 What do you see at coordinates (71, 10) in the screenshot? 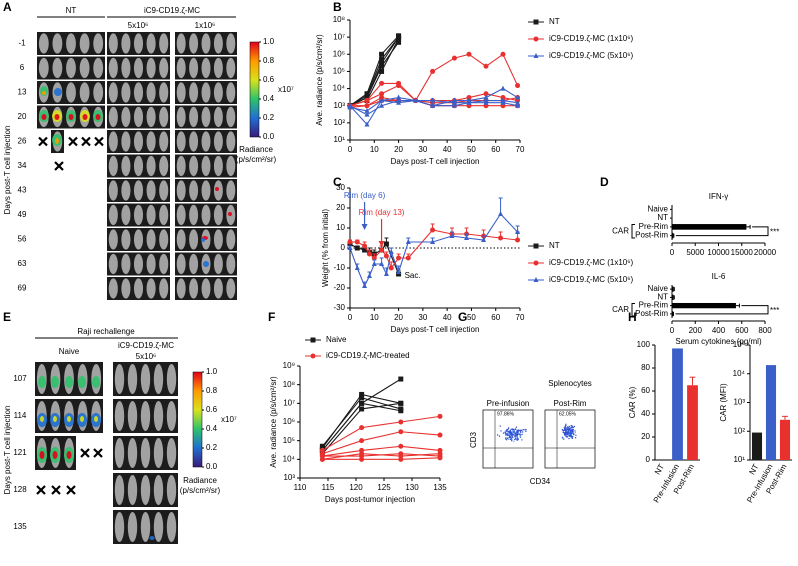
I see `group-header: NT` at bounding box center [71, 10].